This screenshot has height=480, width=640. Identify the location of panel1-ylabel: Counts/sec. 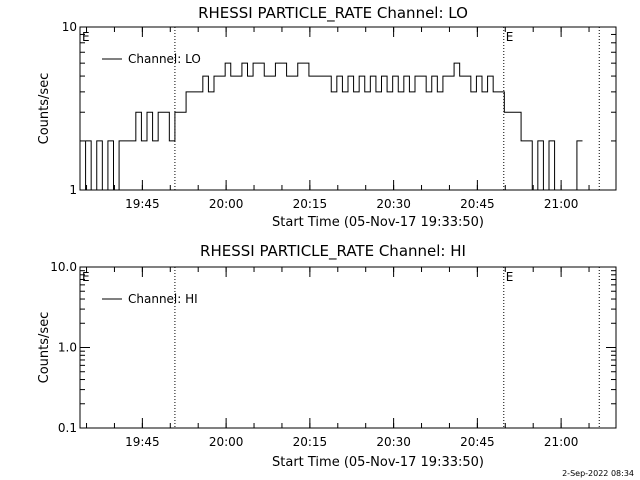
(44, 109).